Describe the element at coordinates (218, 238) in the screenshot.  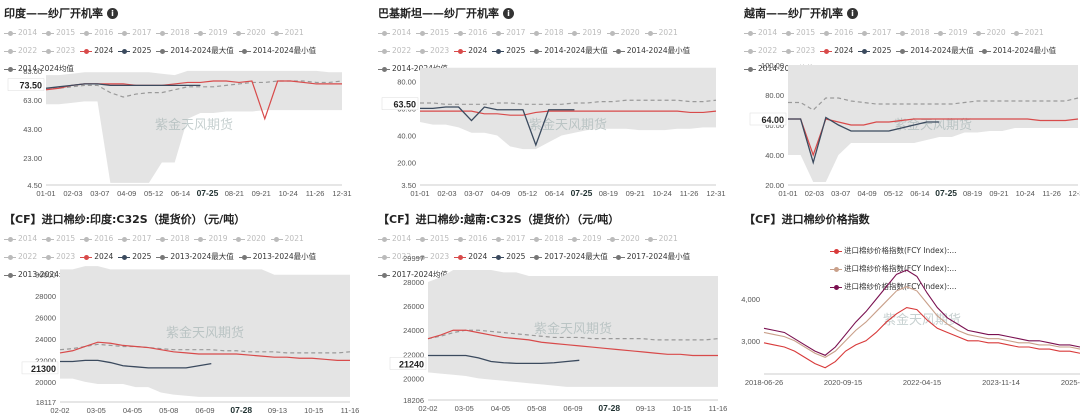
I see `legend-label: 2019` at that location.